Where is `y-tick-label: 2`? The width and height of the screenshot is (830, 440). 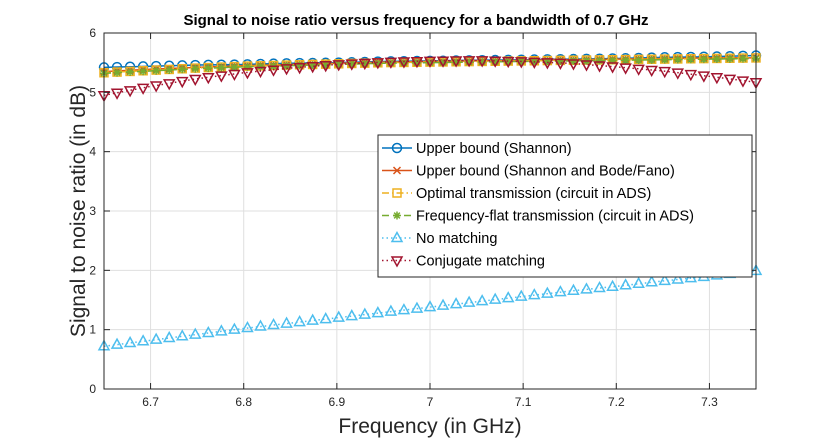
y-tick-label: 2 is located at coordinates (92, 270).